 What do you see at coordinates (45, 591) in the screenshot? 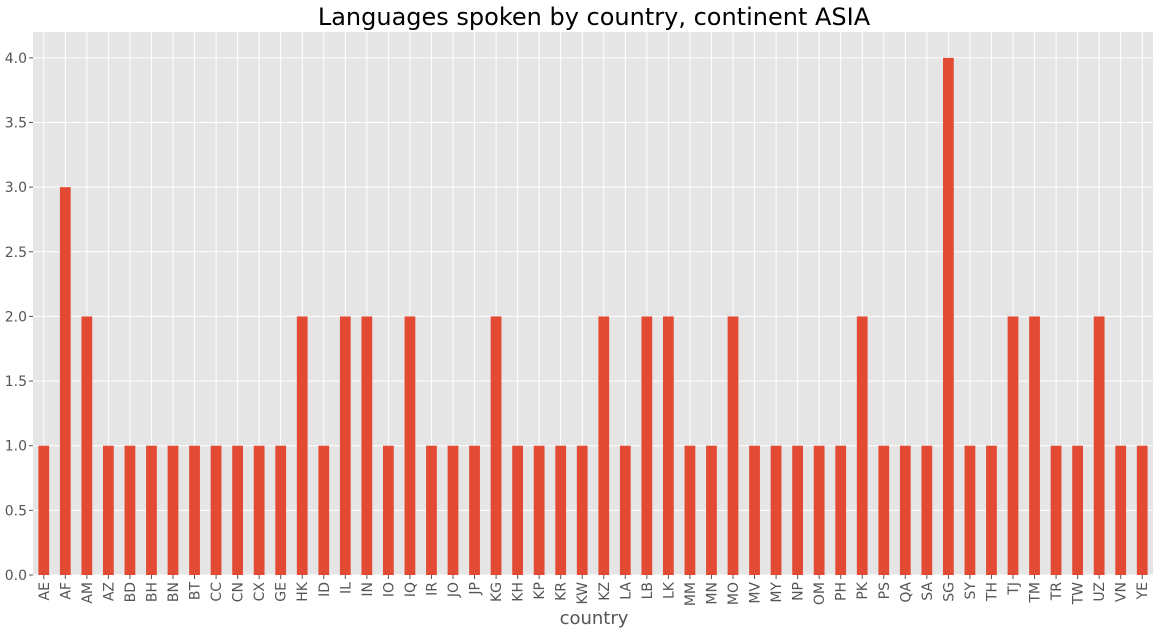
I see `x-tick-label: AE` at bounding box center [45, 591].